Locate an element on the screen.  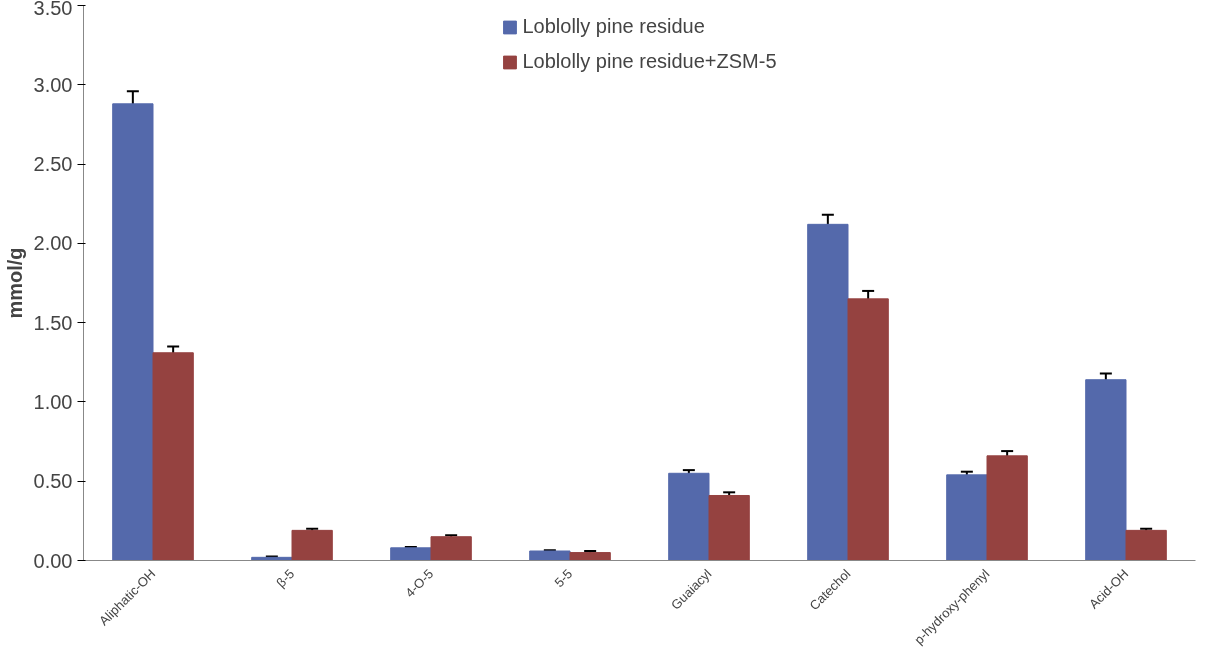
x-tick-label: 5-5 is located at coordinates (563, 578).